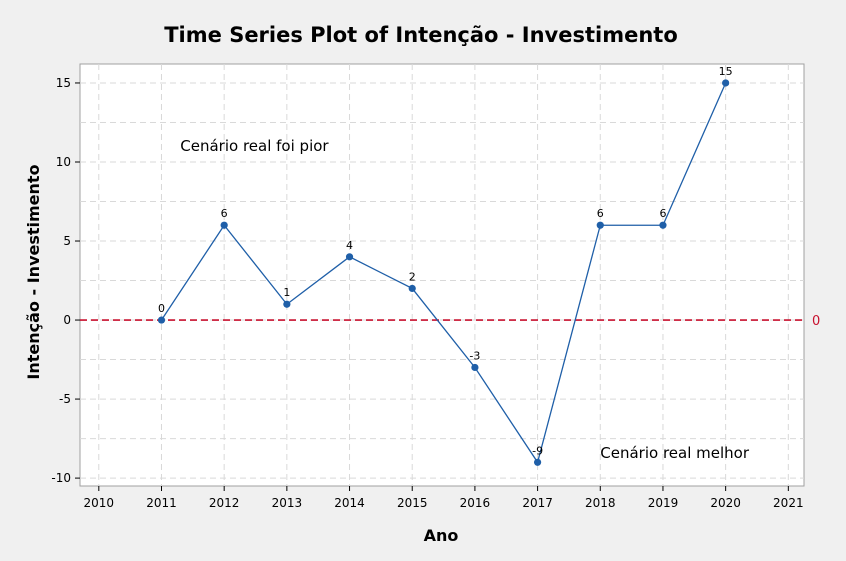 Image resolution: width=846 pixels, height=561 pixels. I want to click on x-tick-label: 2019, so click(663, 503).